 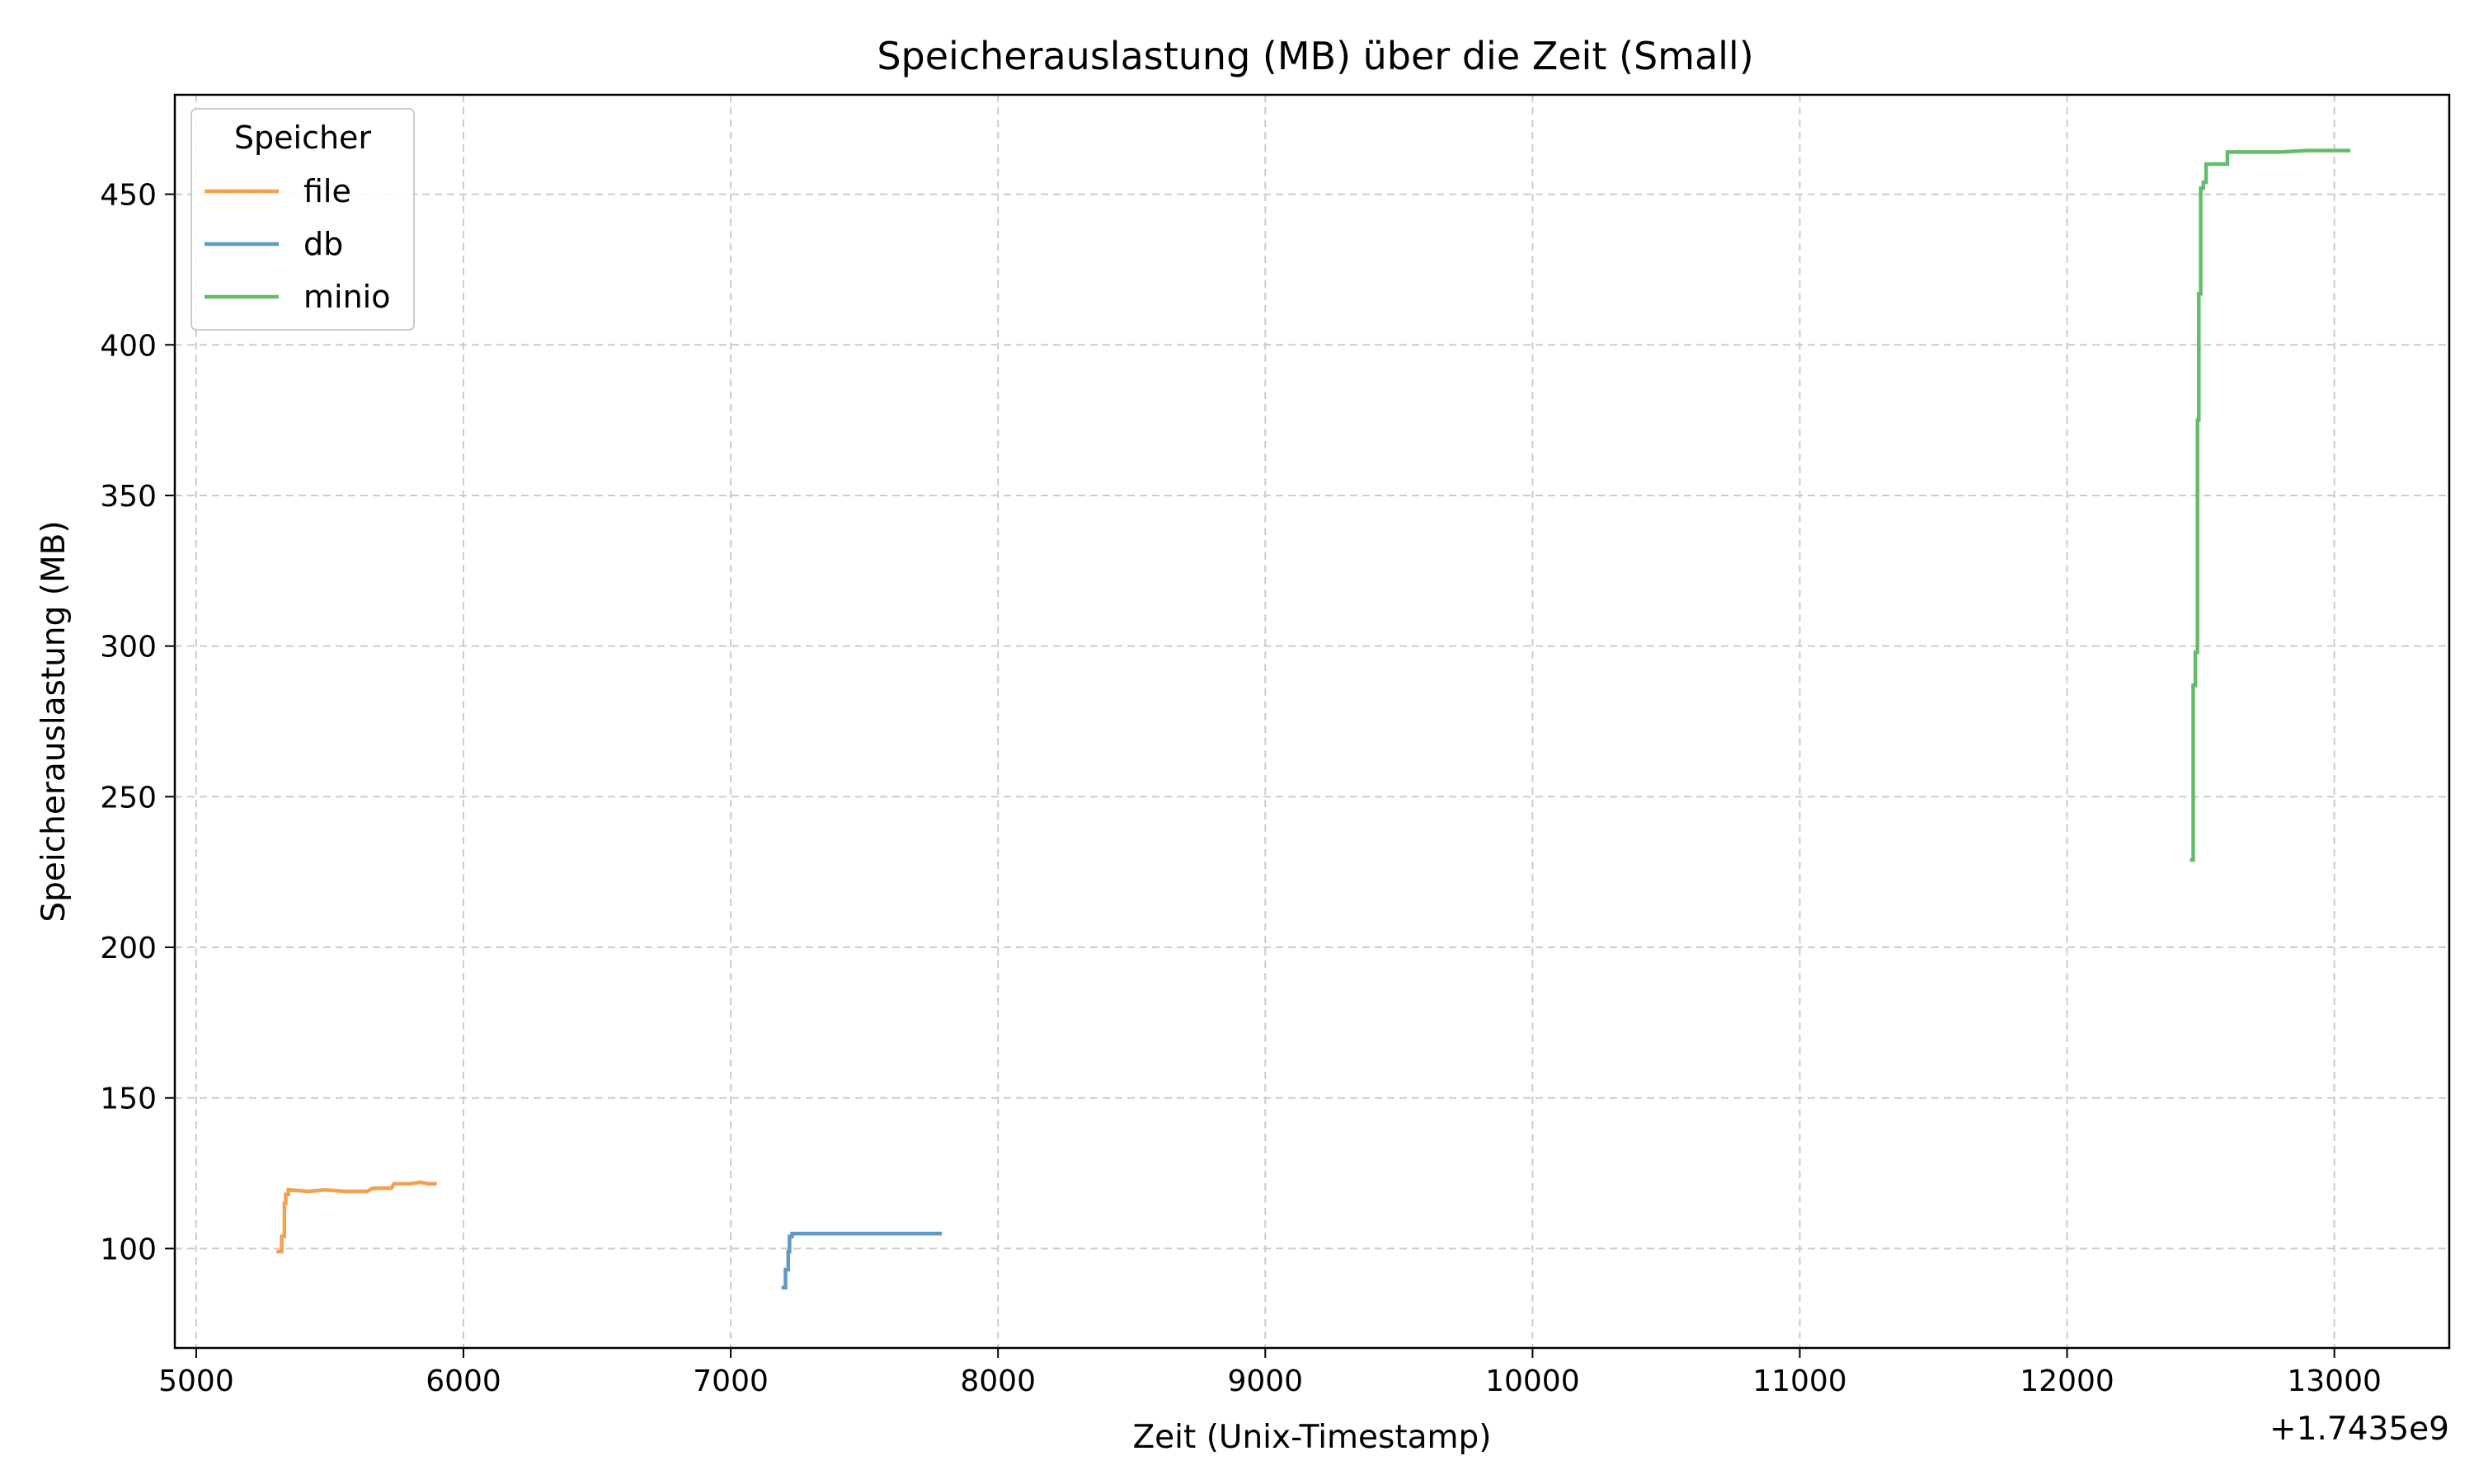 What do you see at coordinates (128, 648) in the screenshot?
I see `y-tick-label: 300` at bounding box center [128, 648].